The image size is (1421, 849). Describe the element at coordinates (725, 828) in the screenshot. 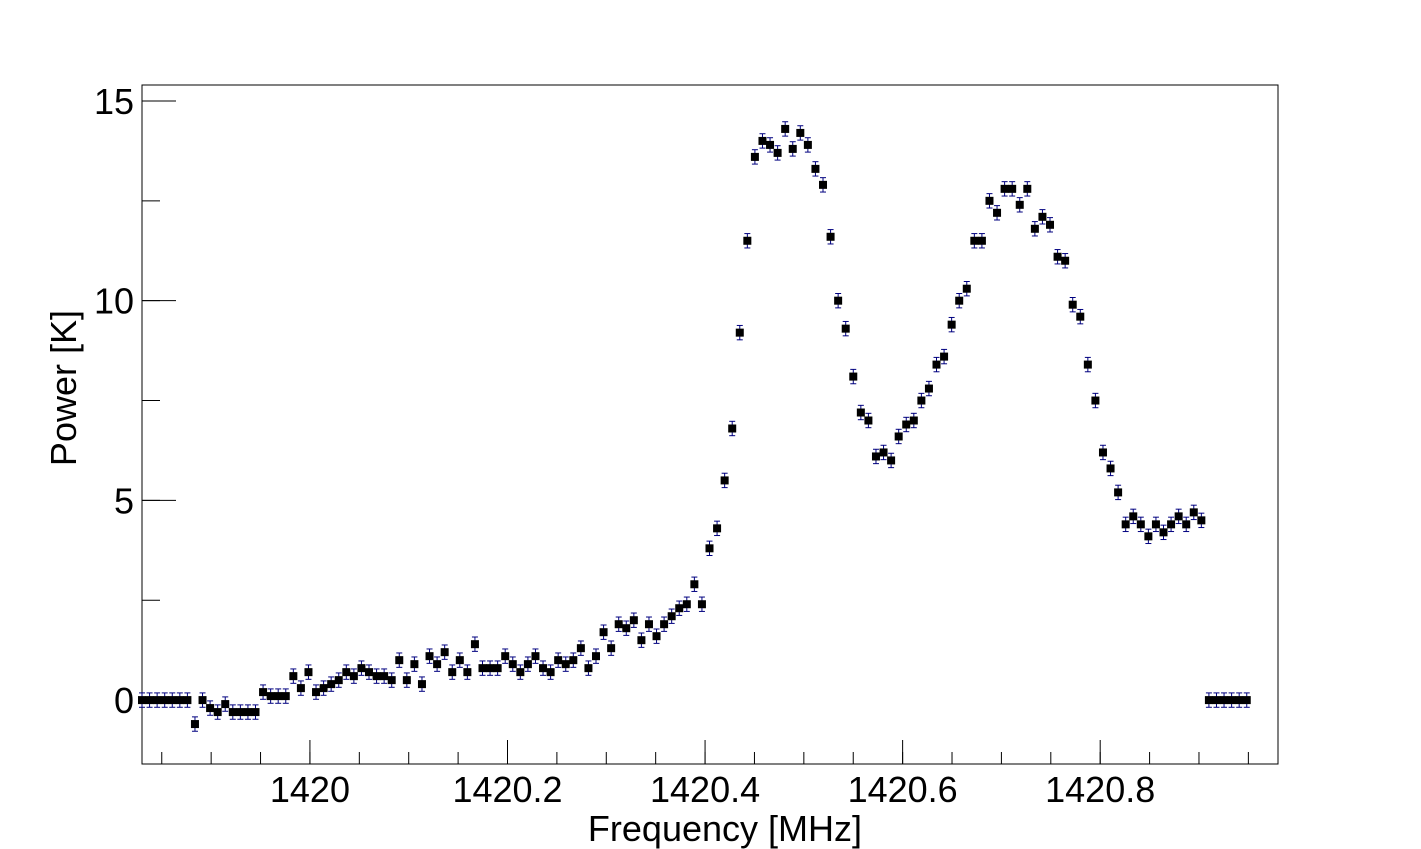

I see `x-axis-title: Frequency [MHz]` at that location.